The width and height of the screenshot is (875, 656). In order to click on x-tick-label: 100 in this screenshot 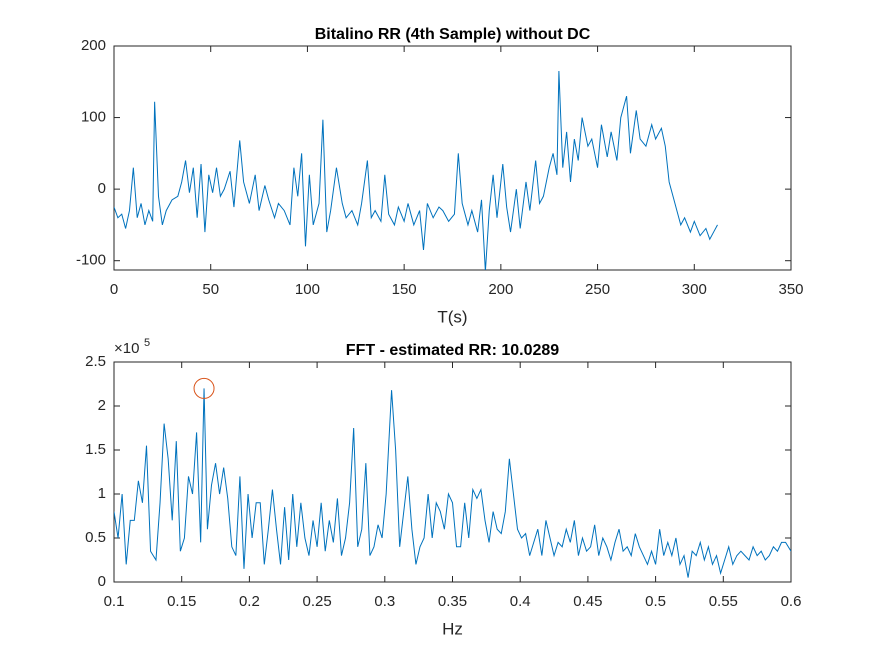, I will do `click(307, 289)`.